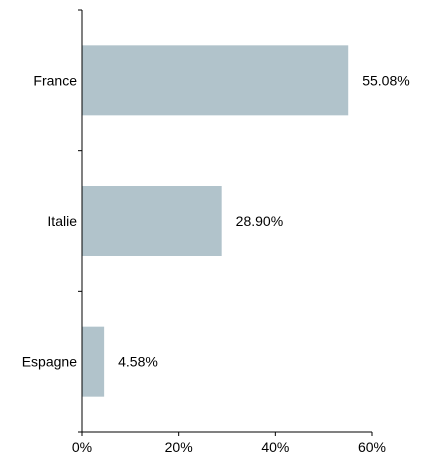  What do you see at coordinates (138, 362) in the screenshot?
I see `value-label-espagne: 4.58%` at bounding box center [138, 362].